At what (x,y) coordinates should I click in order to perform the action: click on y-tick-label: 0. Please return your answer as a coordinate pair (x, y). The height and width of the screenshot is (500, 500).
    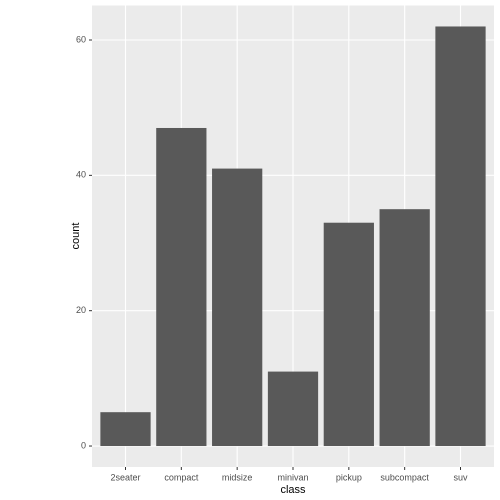
    Looking at the image, I should click on (83, 445).